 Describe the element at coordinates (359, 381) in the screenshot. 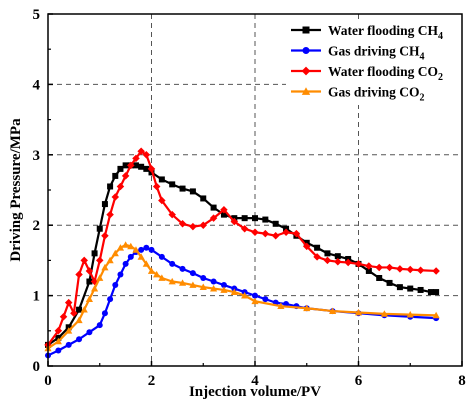

I see `x-tick-label: 6` at that location.